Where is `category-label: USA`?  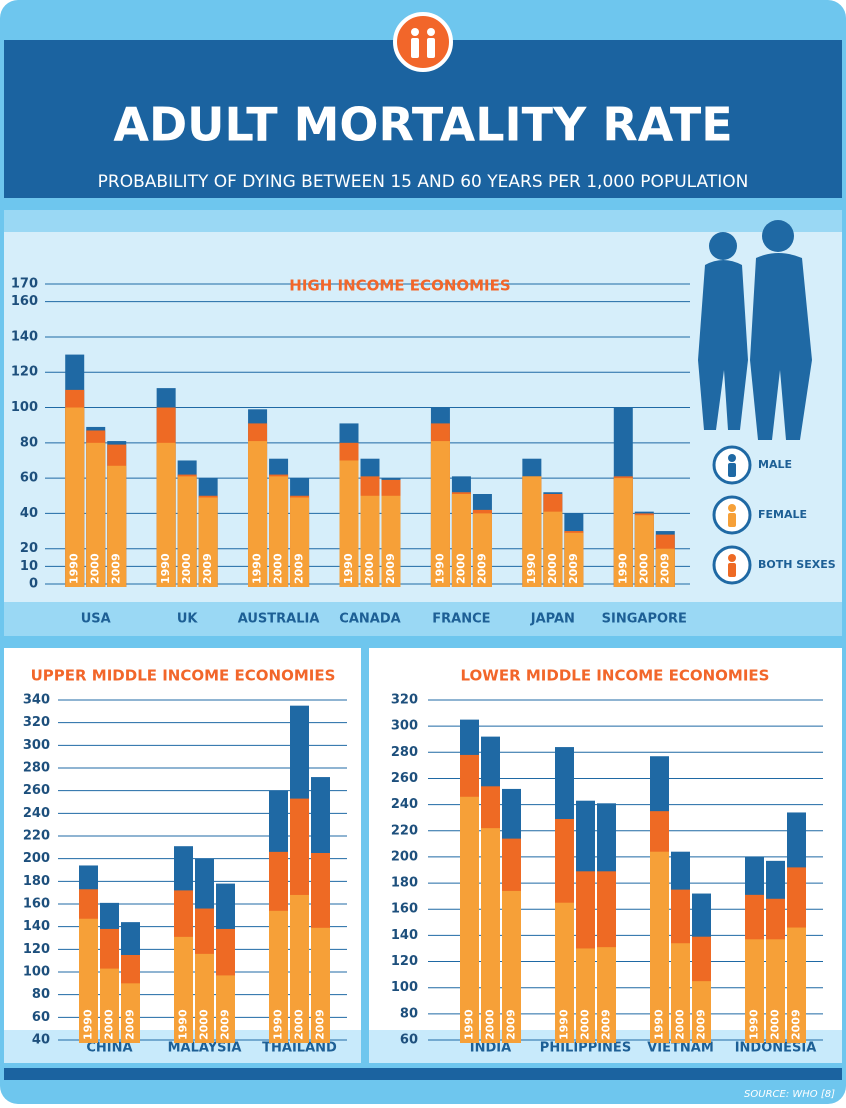 category-label: USA is located at coordinates (96, 619).